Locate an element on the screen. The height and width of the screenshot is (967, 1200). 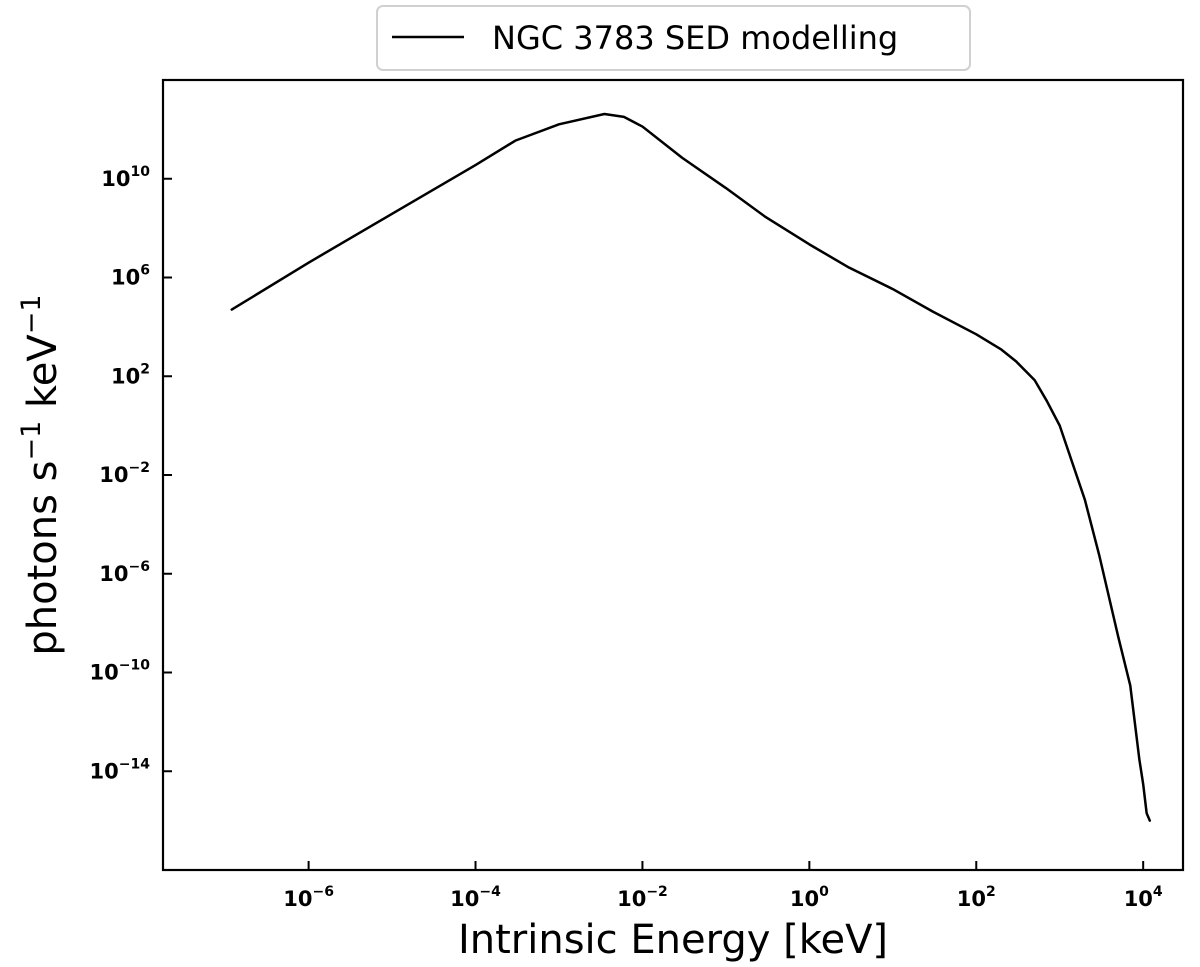
y-tick-label: 10⁻² is located at coordinates (124, 473).